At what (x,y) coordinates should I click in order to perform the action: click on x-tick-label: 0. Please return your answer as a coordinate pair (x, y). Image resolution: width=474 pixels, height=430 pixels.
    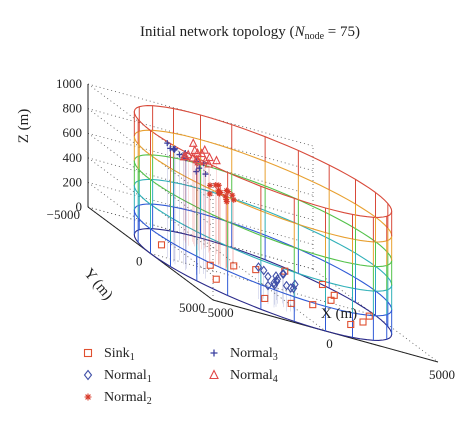
    Looking at the image, I should click on (329, 343).